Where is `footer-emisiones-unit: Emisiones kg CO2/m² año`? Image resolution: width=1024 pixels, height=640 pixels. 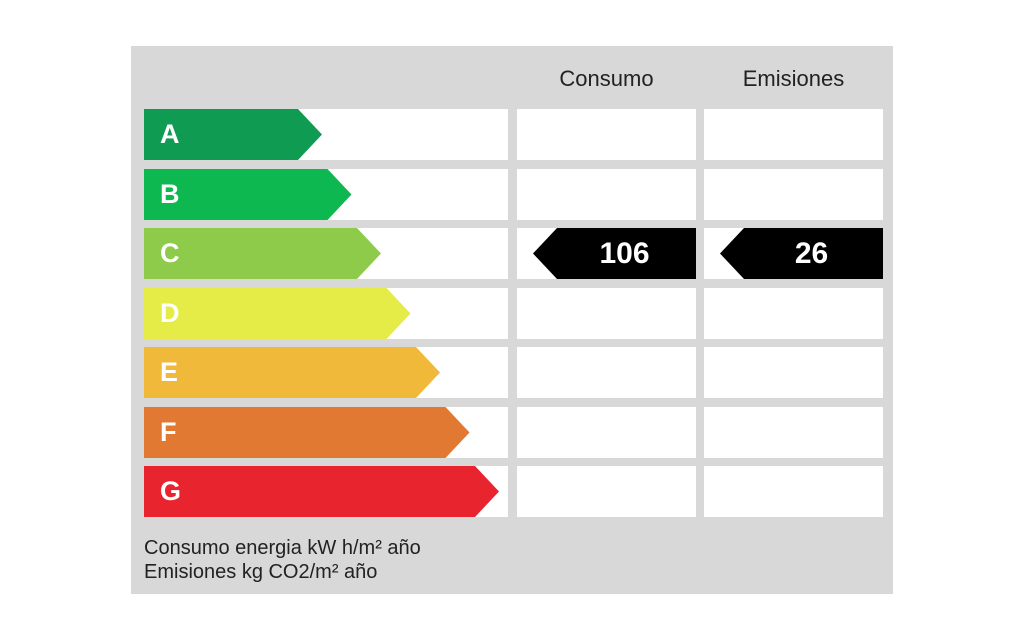 footer-emisiones-unit: Emisiones kg CO2/m² año is located at coordinates (261, 572).